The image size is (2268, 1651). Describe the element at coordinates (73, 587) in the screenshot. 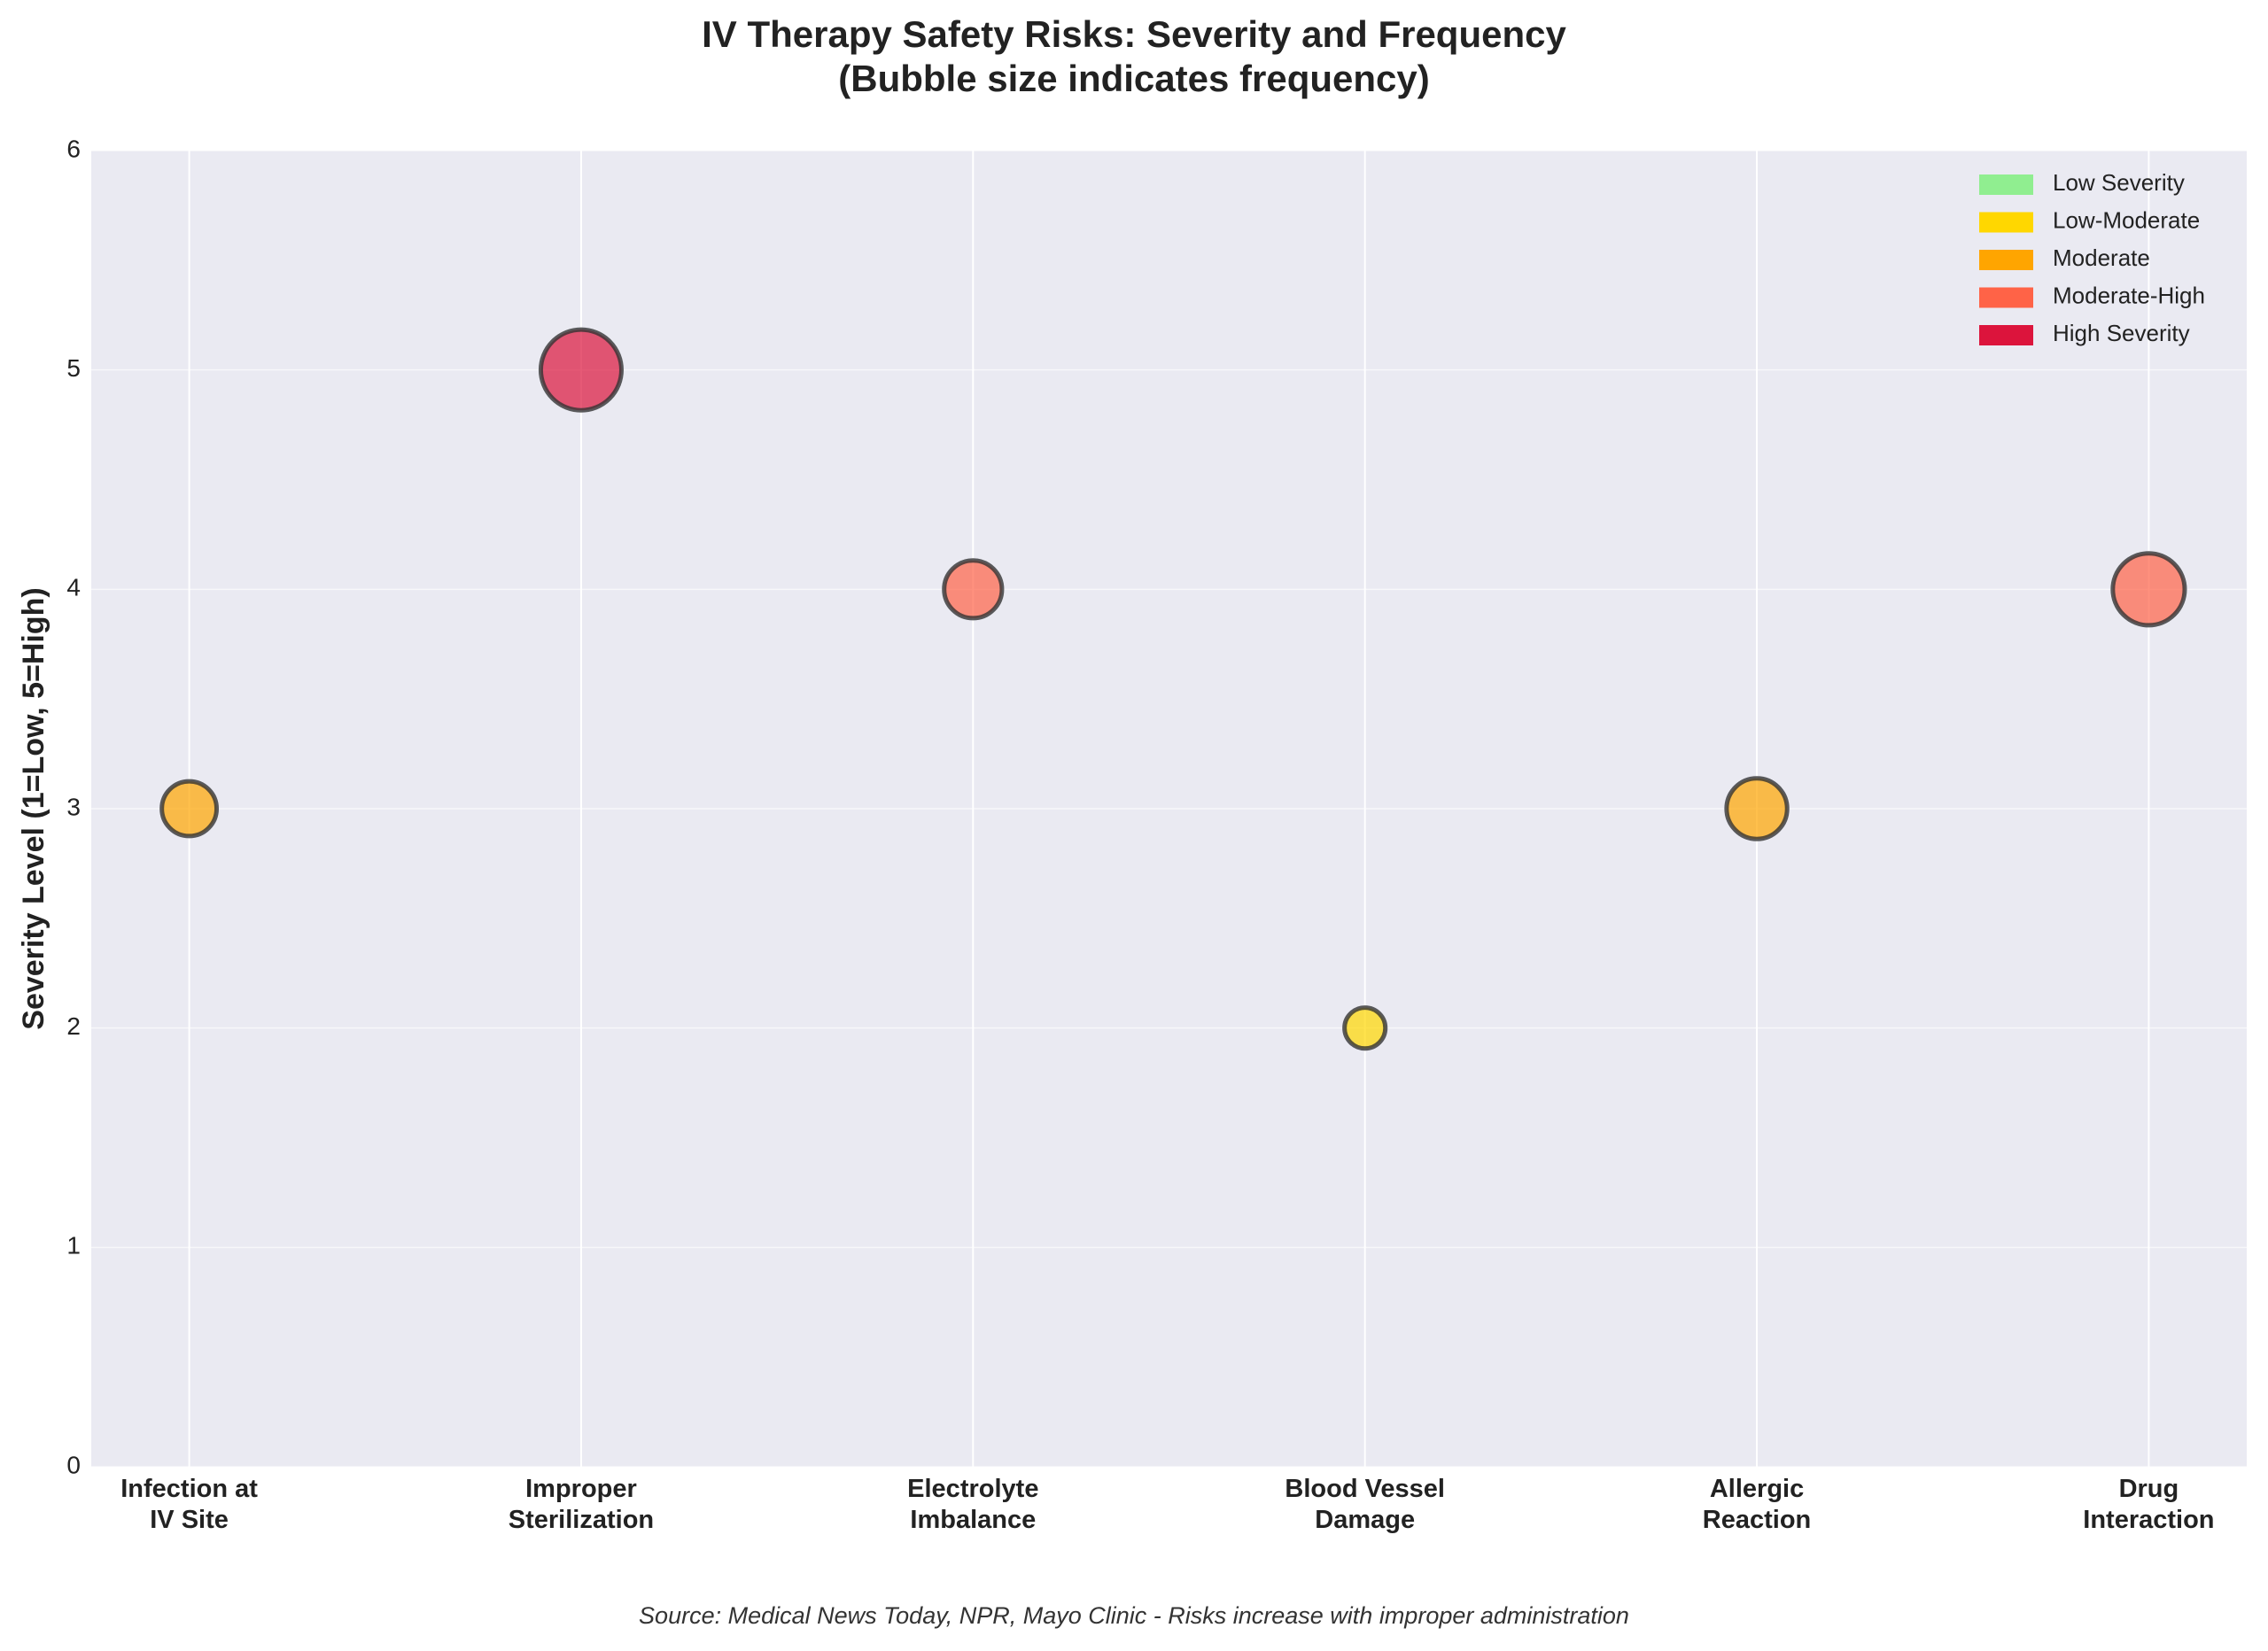

I see `y-tick-label: 4` at that location.